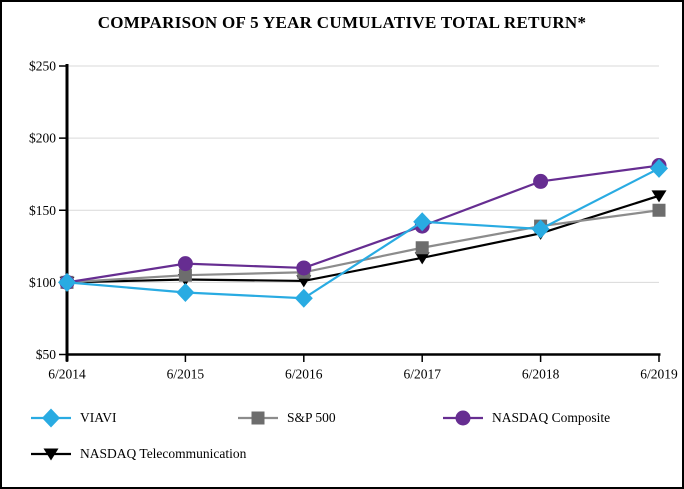 The height and width of the screenshot is (489, 684). What do you see at coordinates (163, 453) in the screenshot?
I see `legend-label: NASDAQ Telecommunication` at bounding box center [163, 453].